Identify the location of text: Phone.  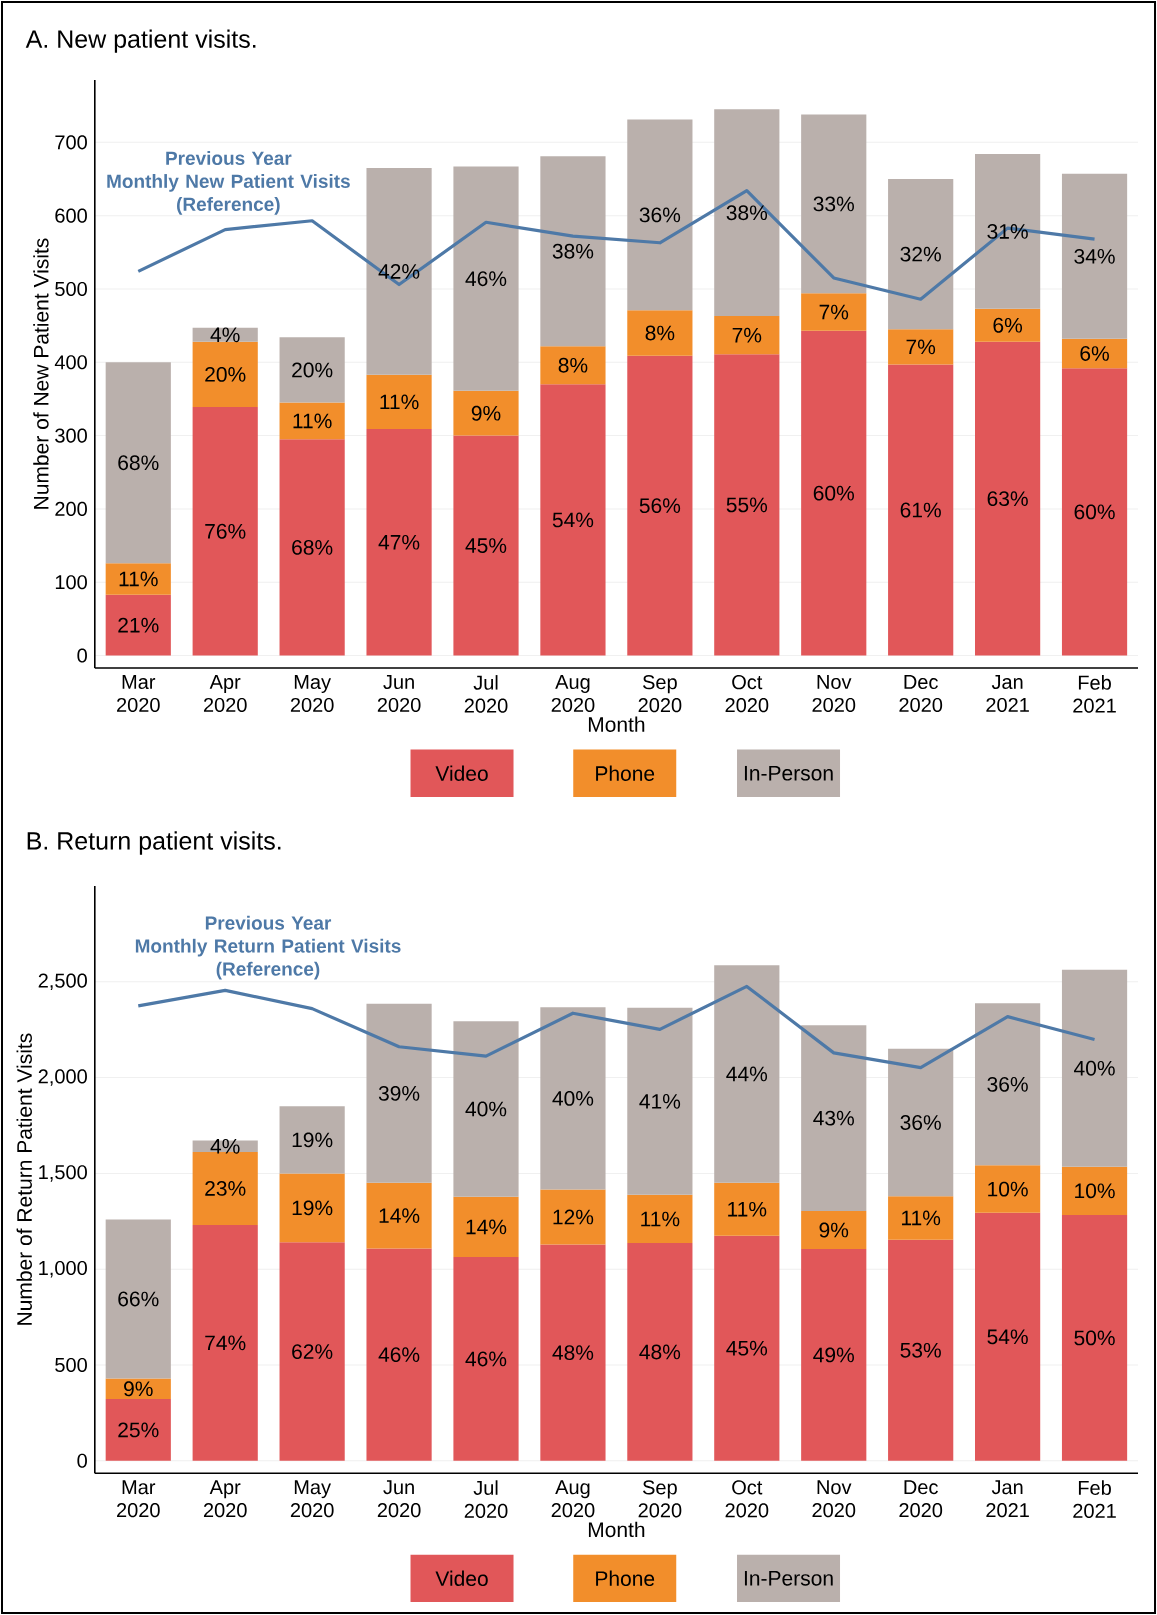
(625, 773).